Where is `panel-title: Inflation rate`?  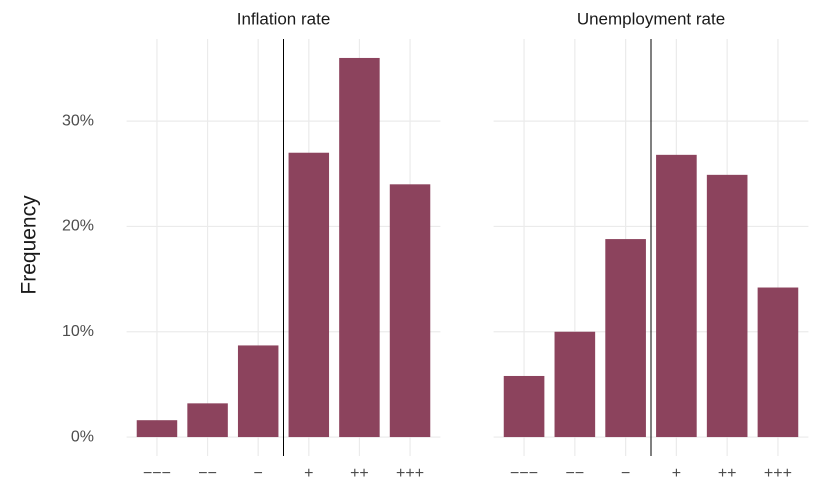 panel-title: Inflation rate is located at coordinates (284, 18).